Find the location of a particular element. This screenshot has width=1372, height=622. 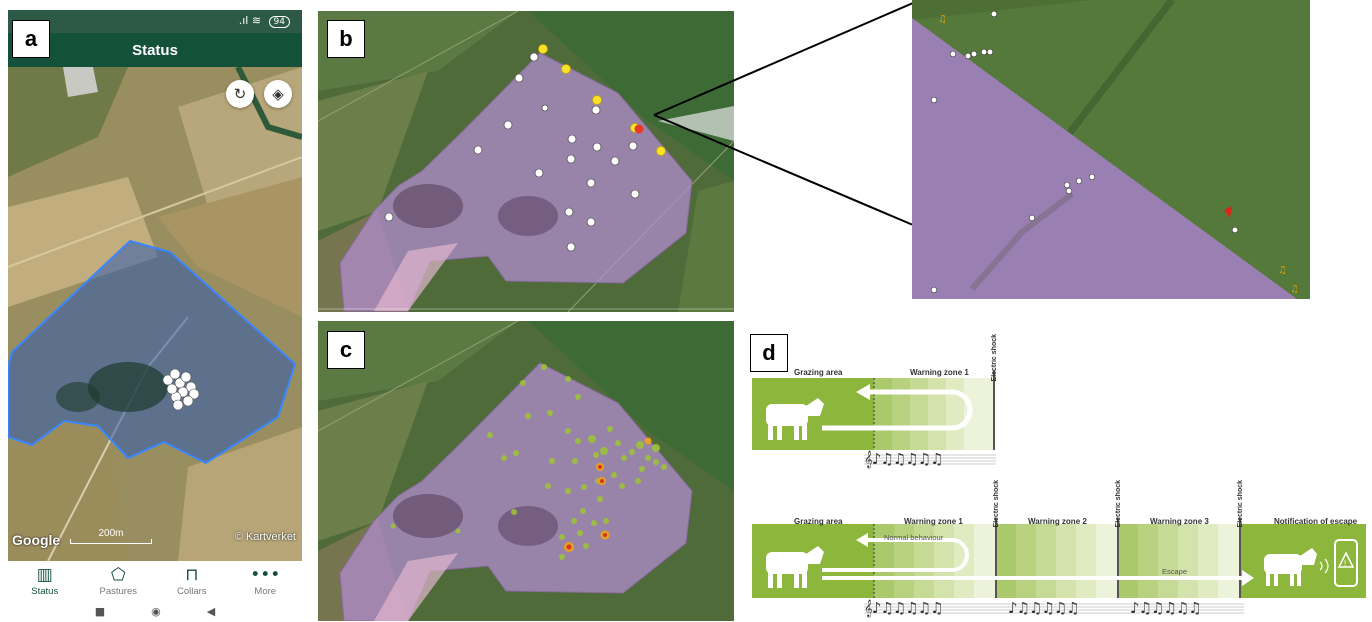

shock-label-2: Electric shock is located at coordinates (1118, 504).